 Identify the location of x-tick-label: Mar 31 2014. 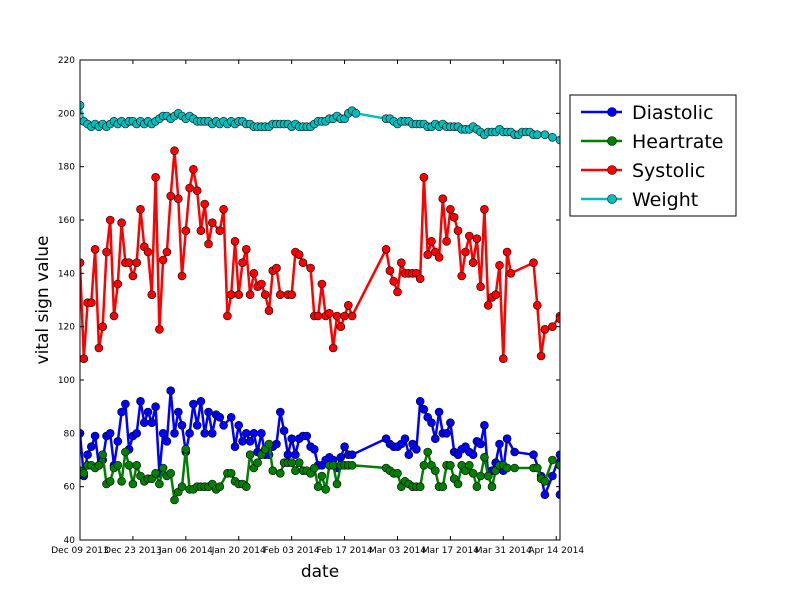
(503, 551).